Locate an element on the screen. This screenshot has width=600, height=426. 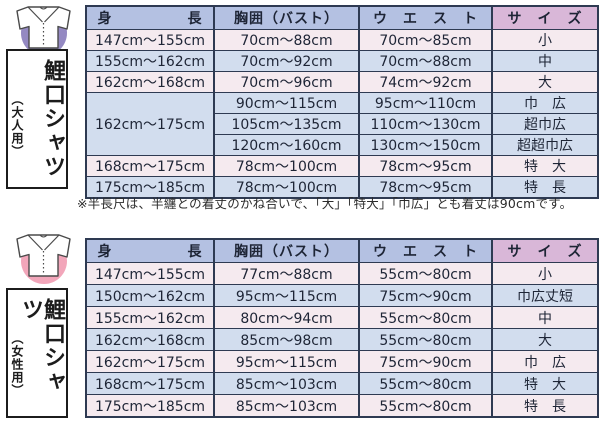
chest-cell: 80cm〜94cm is located at coordinates (286, 317).